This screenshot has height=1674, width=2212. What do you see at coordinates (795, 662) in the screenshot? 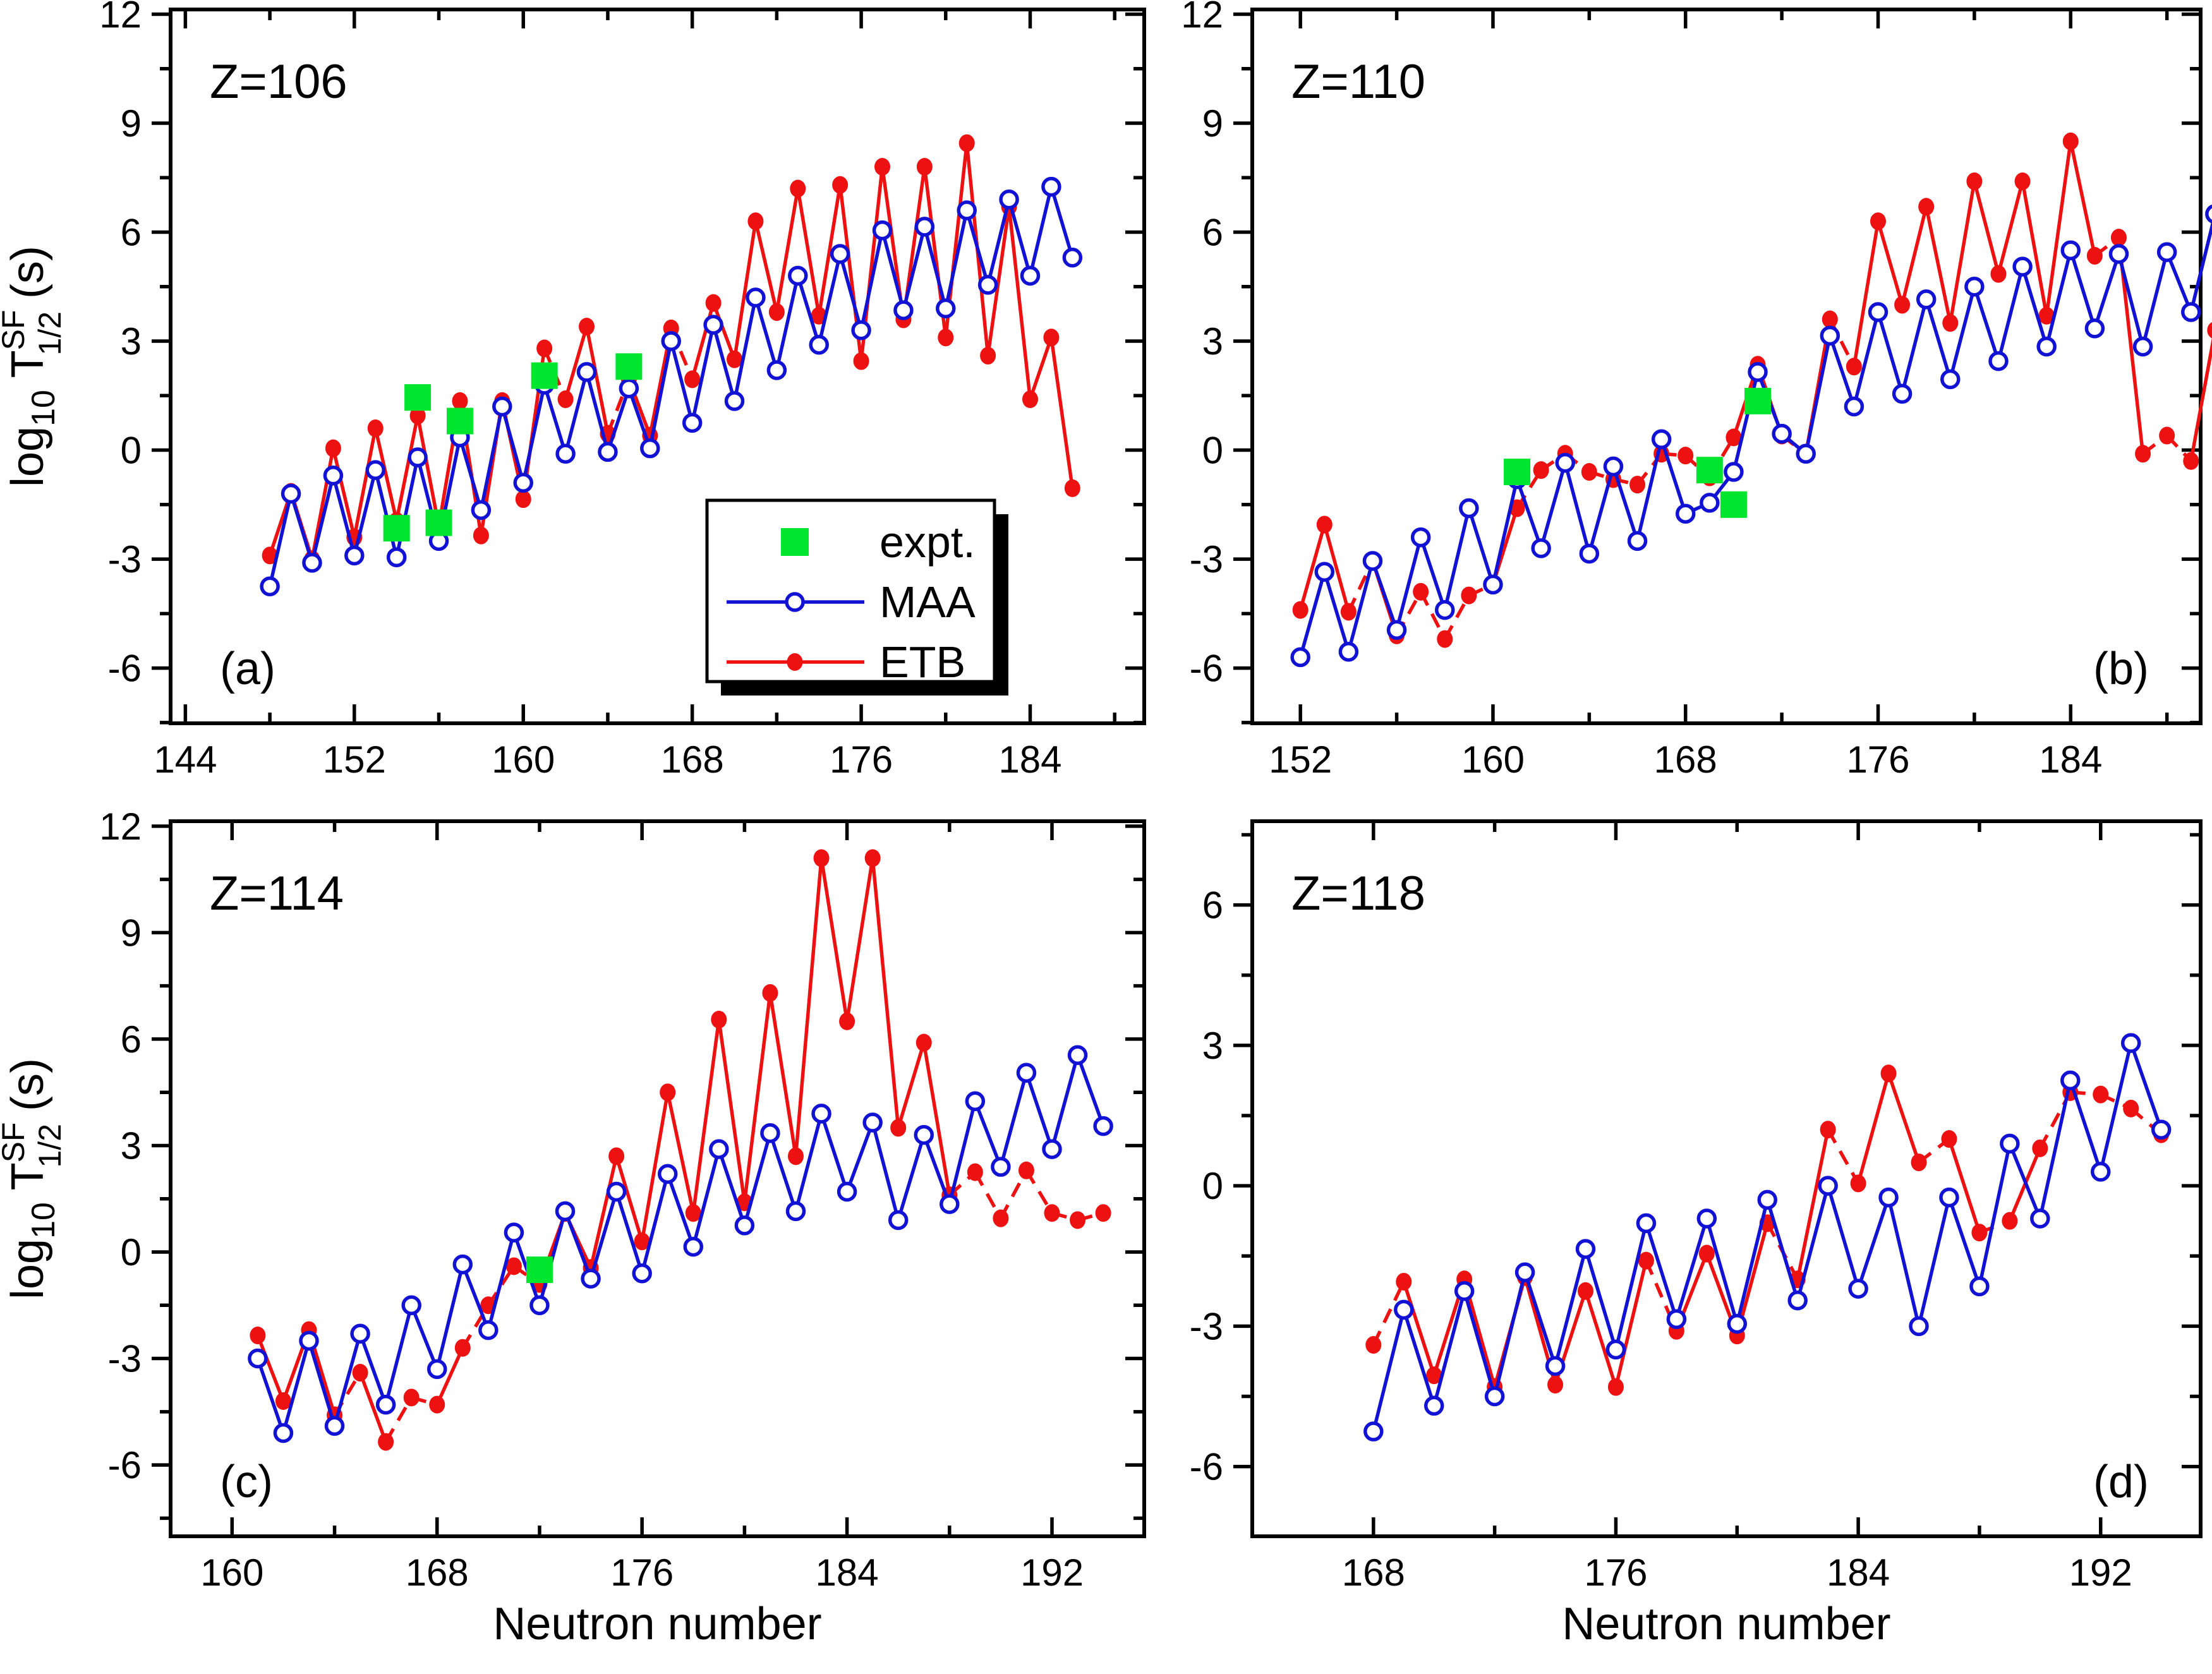
I see `legend-etb-marker` at bounding box center [795, 662].